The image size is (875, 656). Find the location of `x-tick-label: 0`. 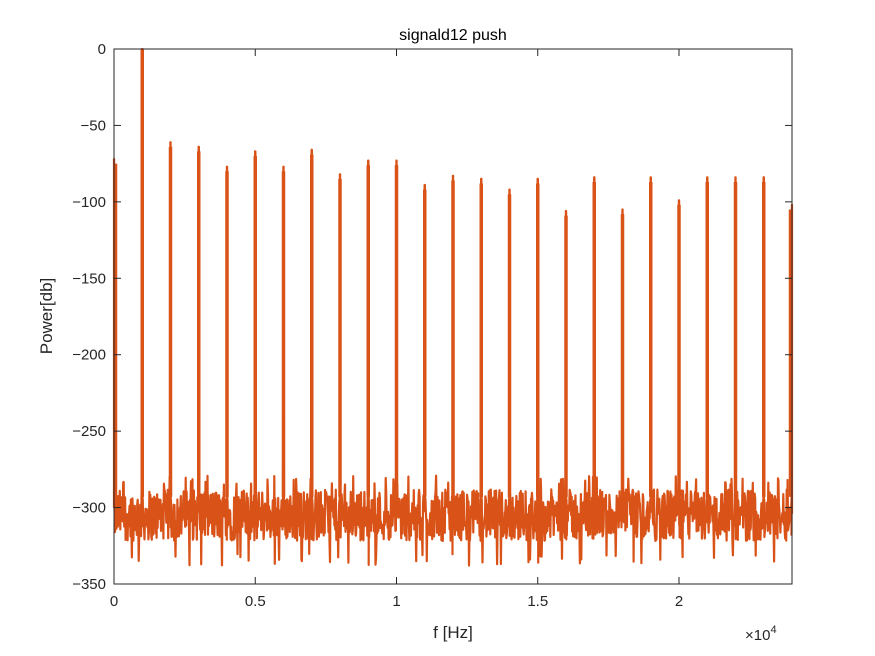

x-tick-label: 0 is located at coordinates (114, 601).